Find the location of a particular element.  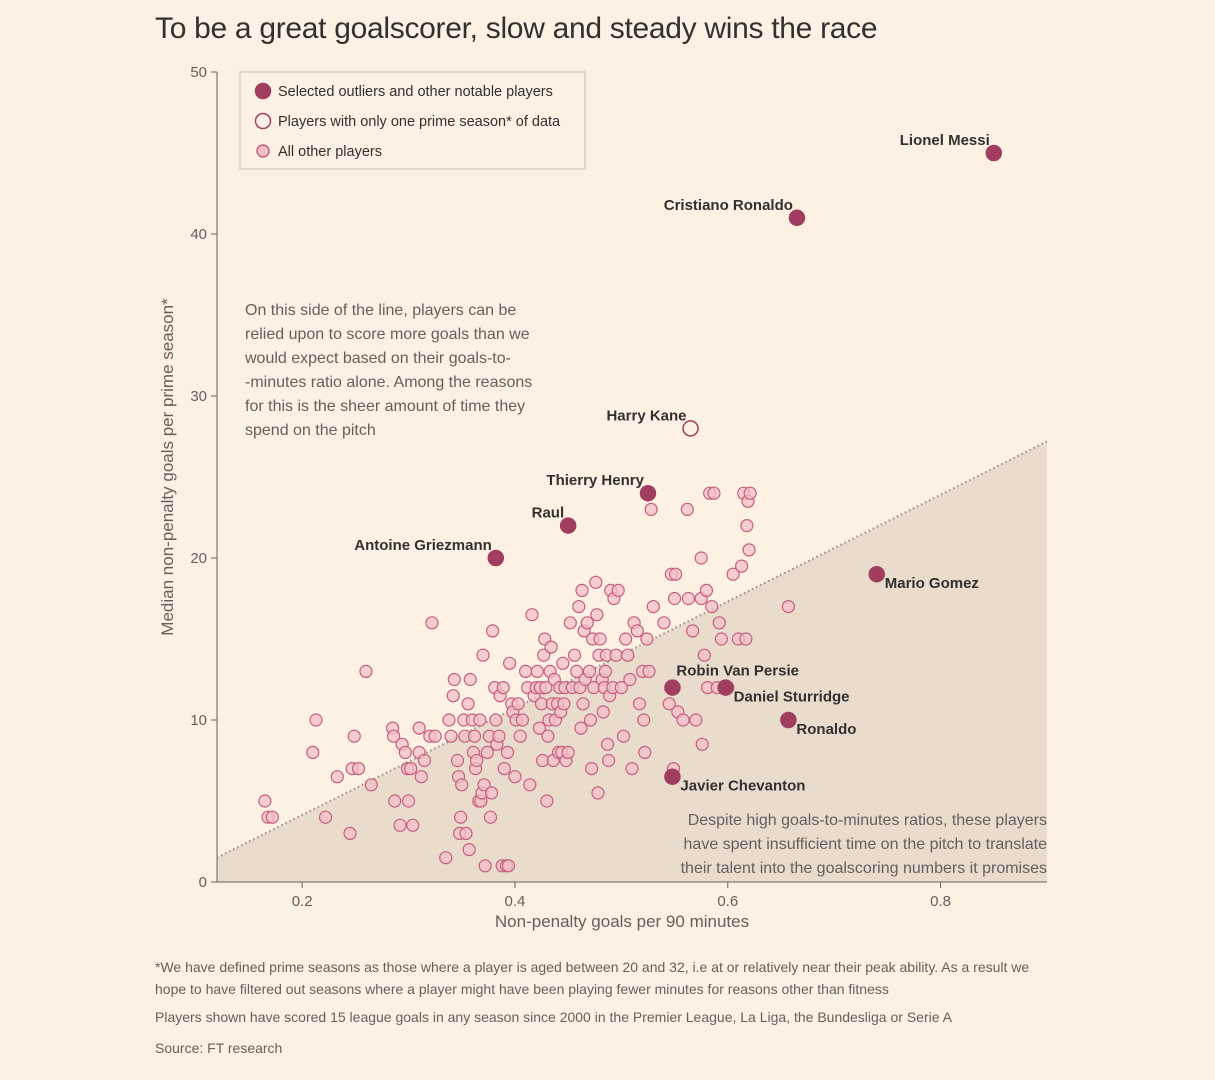

footnote-source: Source: FT research is located at coordinates (219, 1048).